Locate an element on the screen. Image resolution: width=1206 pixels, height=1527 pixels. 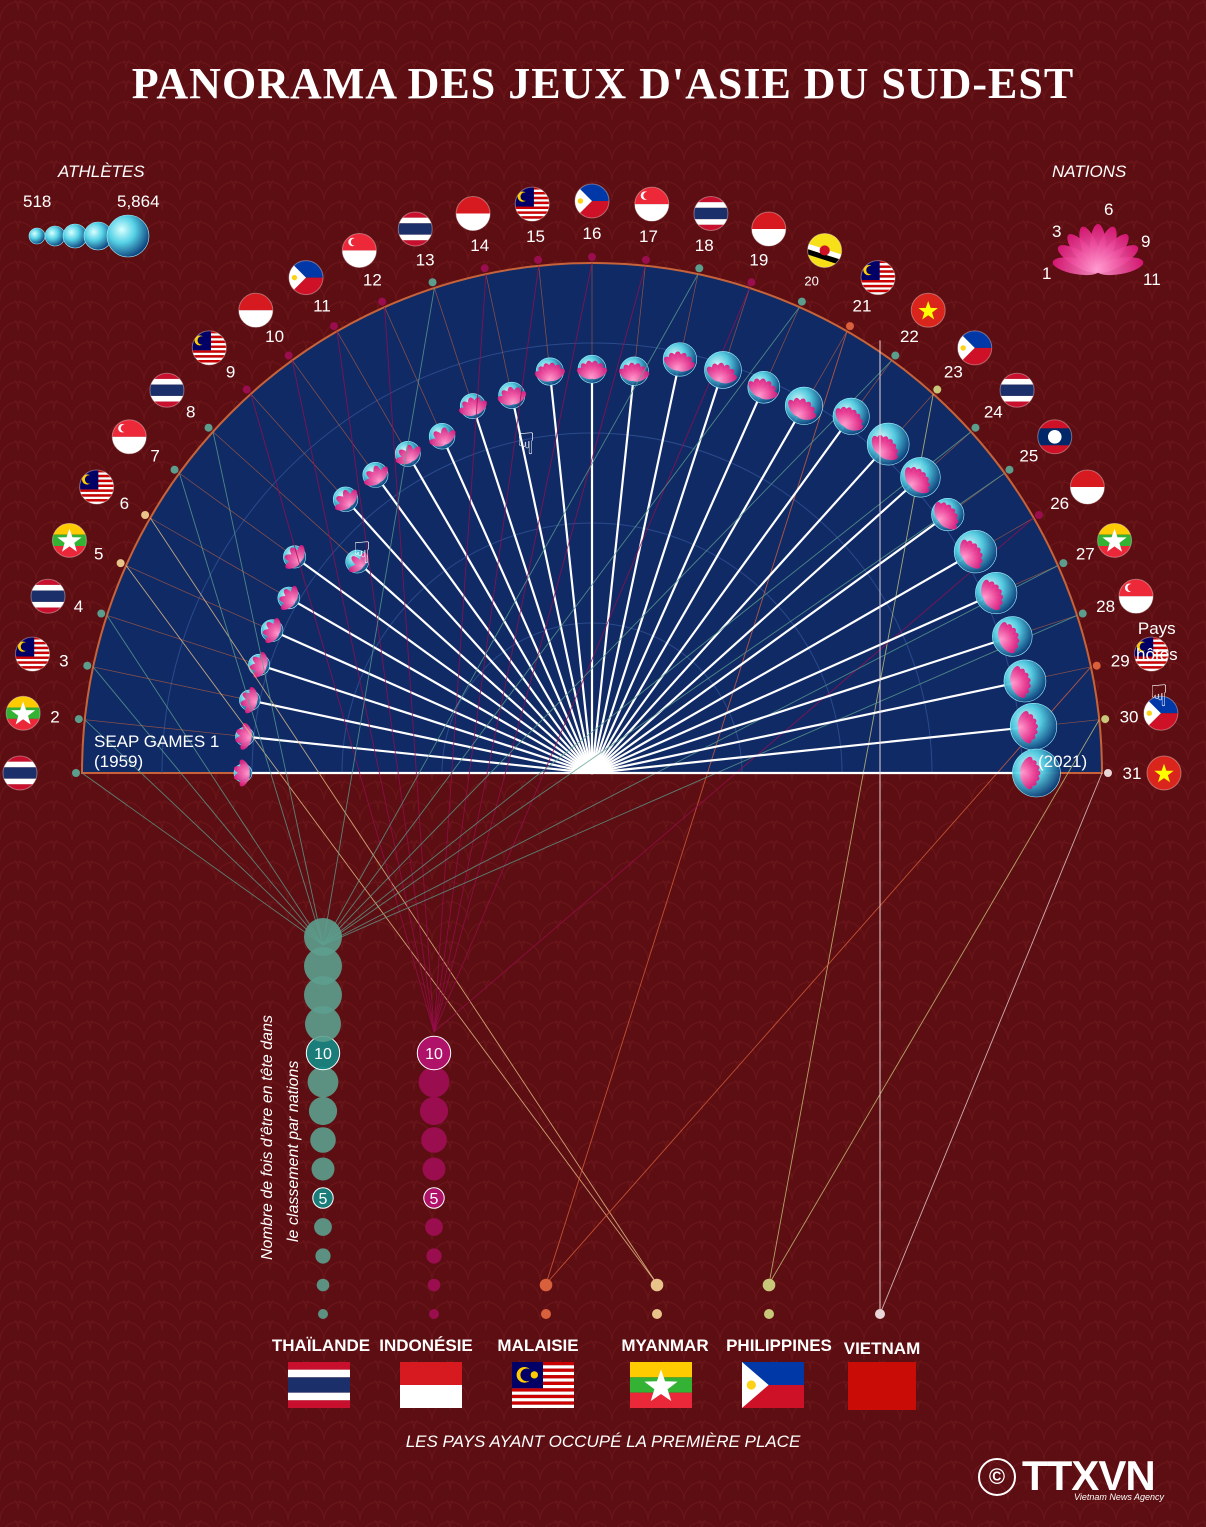
nations-tick-9: 9 is located at coordinates (1146, 241).